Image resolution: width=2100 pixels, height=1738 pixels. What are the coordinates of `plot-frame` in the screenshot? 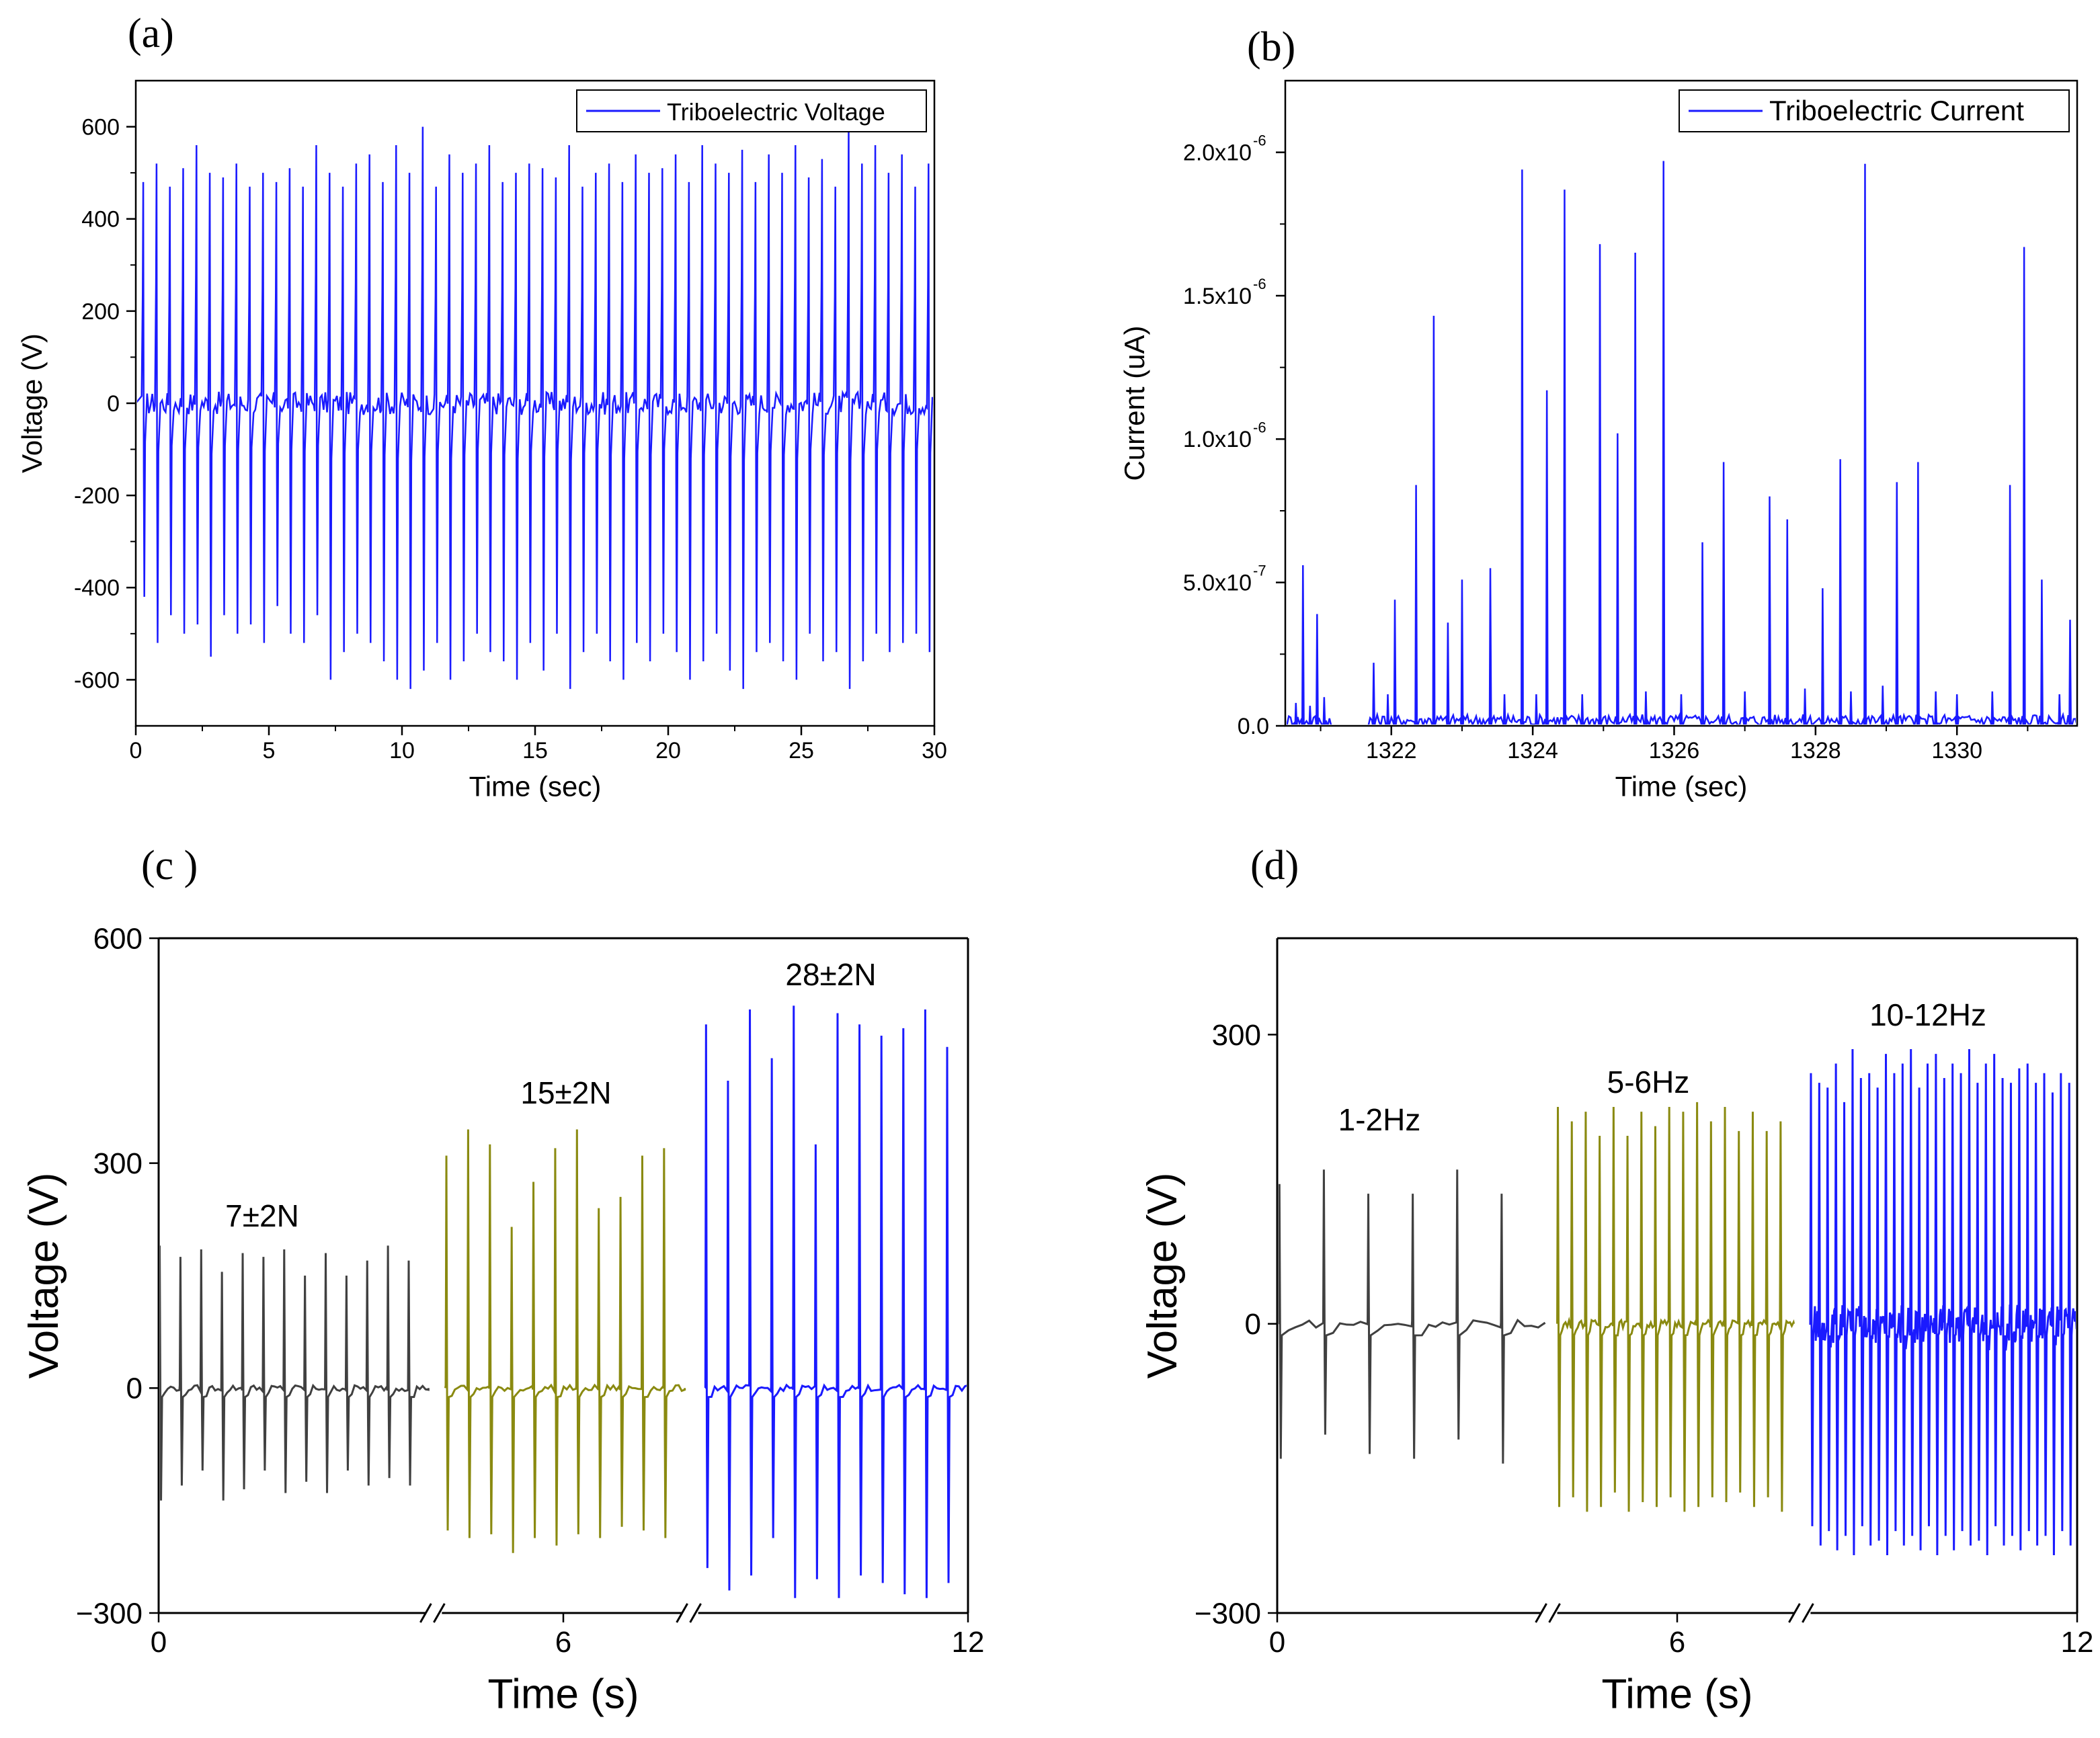 It's located at (1681, 403).